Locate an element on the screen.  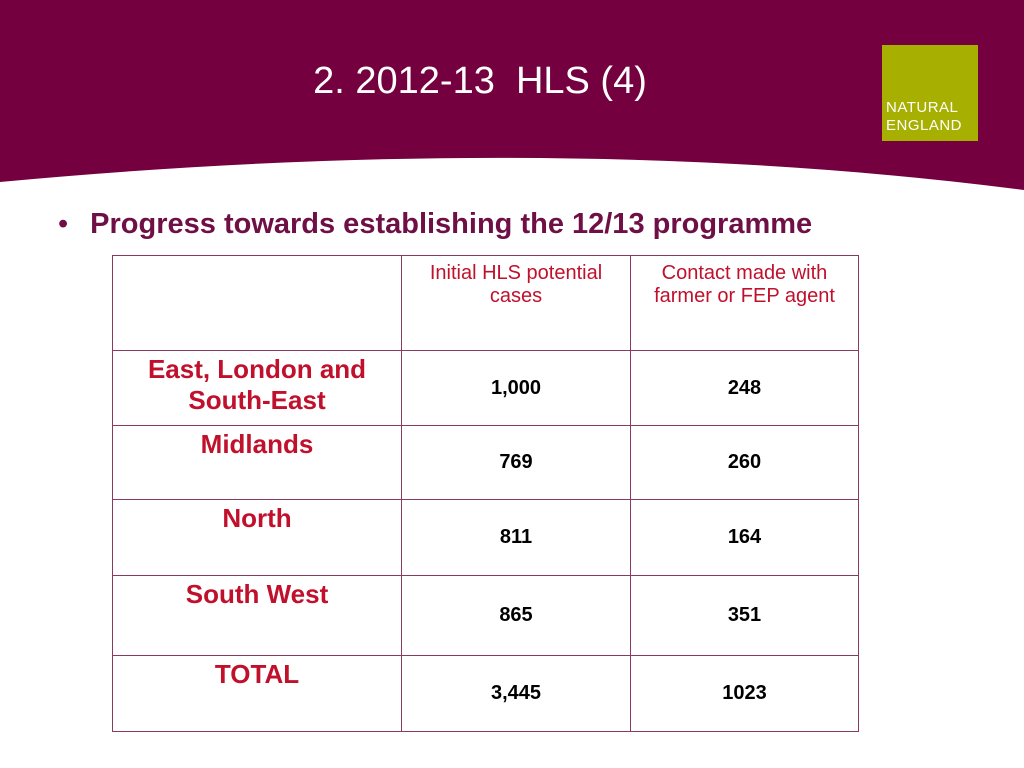
value-cell: 3,445 is located at coordinates (516, 693).